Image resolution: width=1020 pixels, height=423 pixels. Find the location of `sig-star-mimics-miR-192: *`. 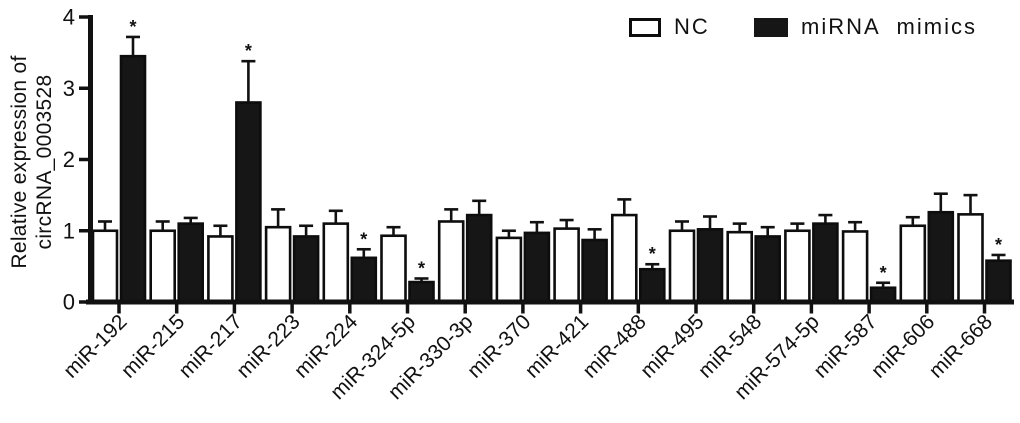

sig-star-mimics-miR-192: * is located at coordinates (132, 27).